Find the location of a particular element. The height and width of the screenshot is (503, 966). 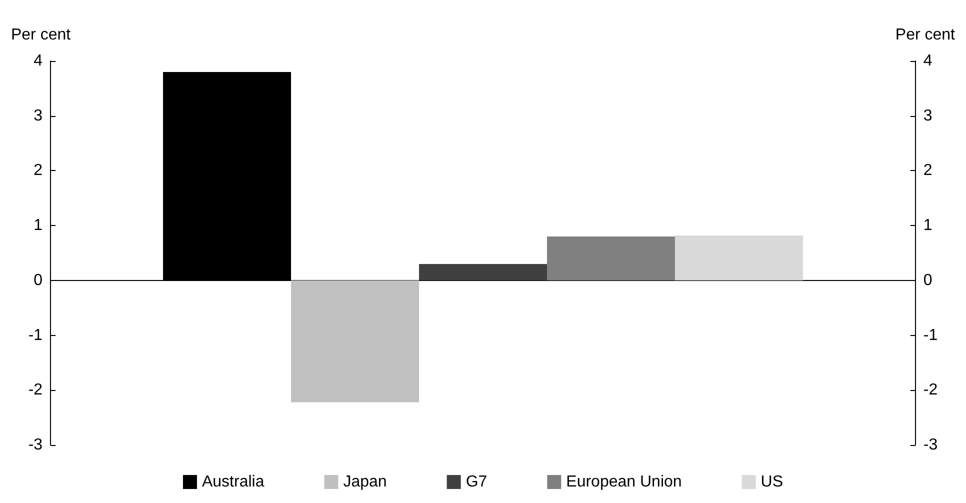

legend-label: G7 is located at coordinates (477, 482).